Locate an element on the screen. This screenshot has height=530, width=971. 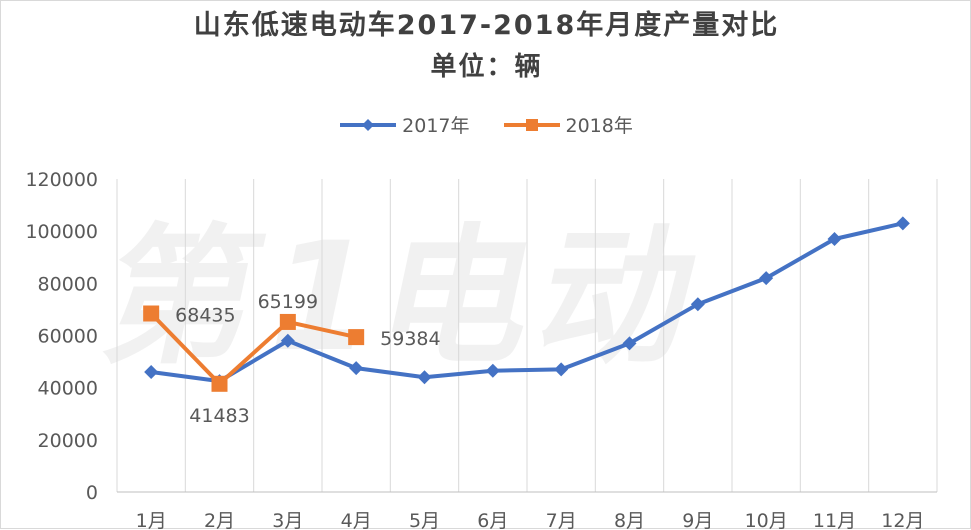
legend-item-2017: 2017年 is located at coordinates (405, 124).